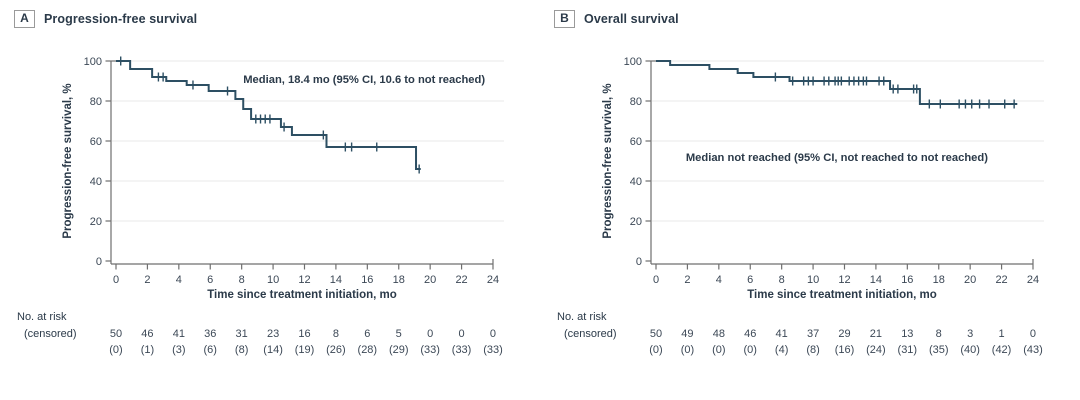 The width and height of the screenshot is (1080, 400). Describe the element at coordinates (564, 19) in the screenshot. I see `panel-letter-badge: B` at that location.